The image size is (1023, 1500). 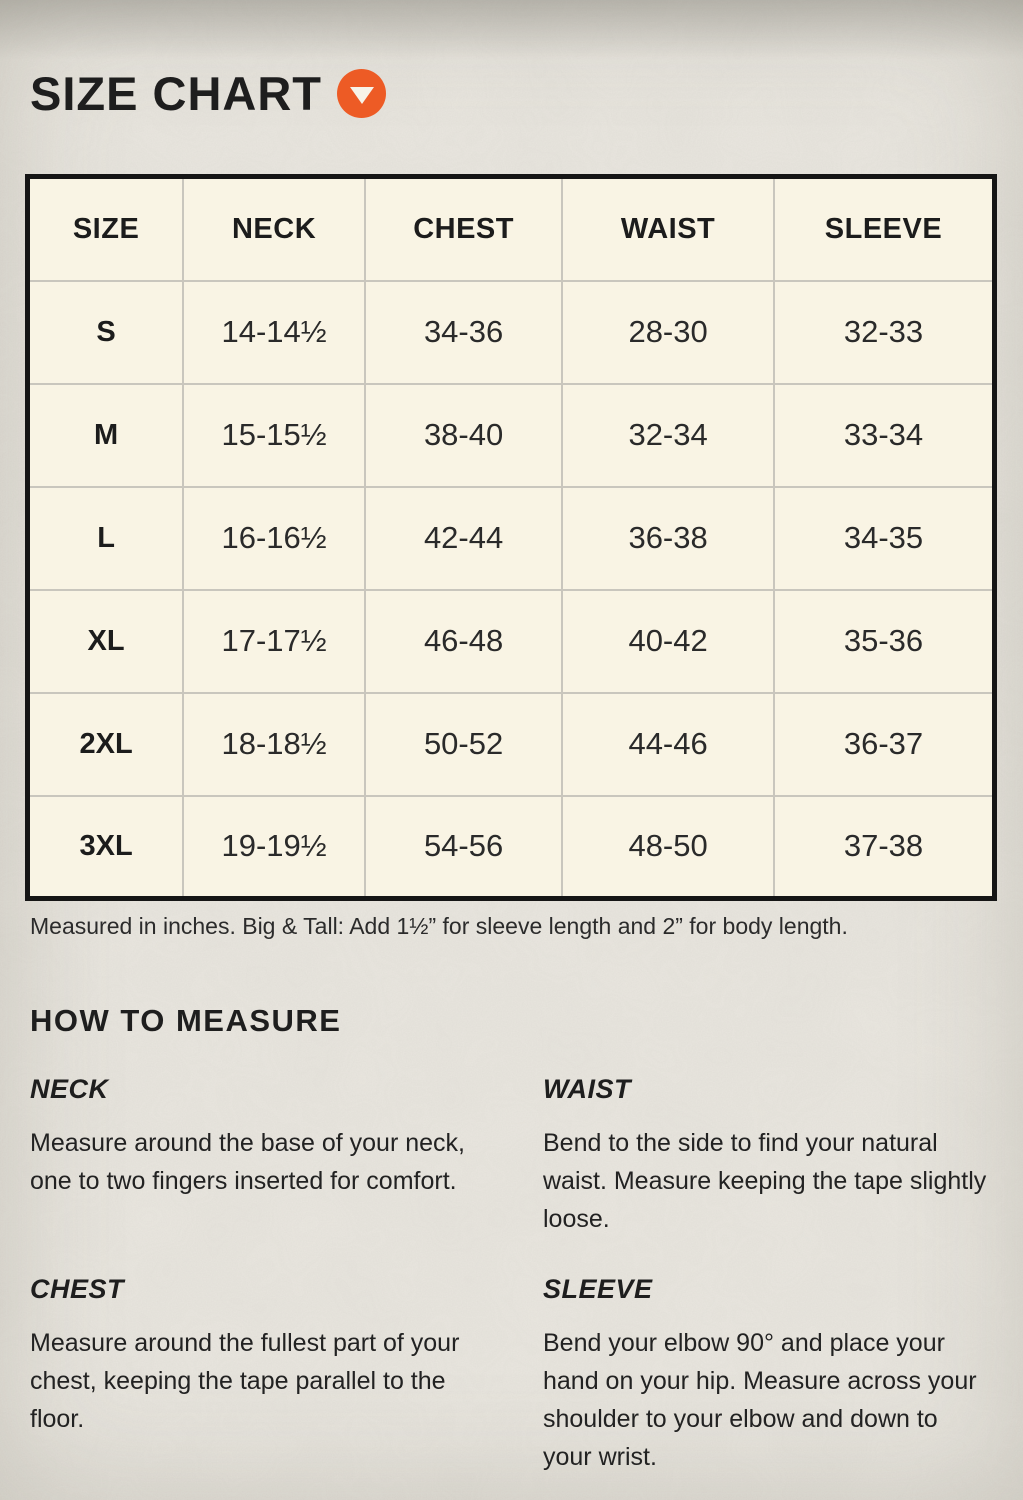 I want to click on table-cell: 3XL, so click(x=106, y=847).